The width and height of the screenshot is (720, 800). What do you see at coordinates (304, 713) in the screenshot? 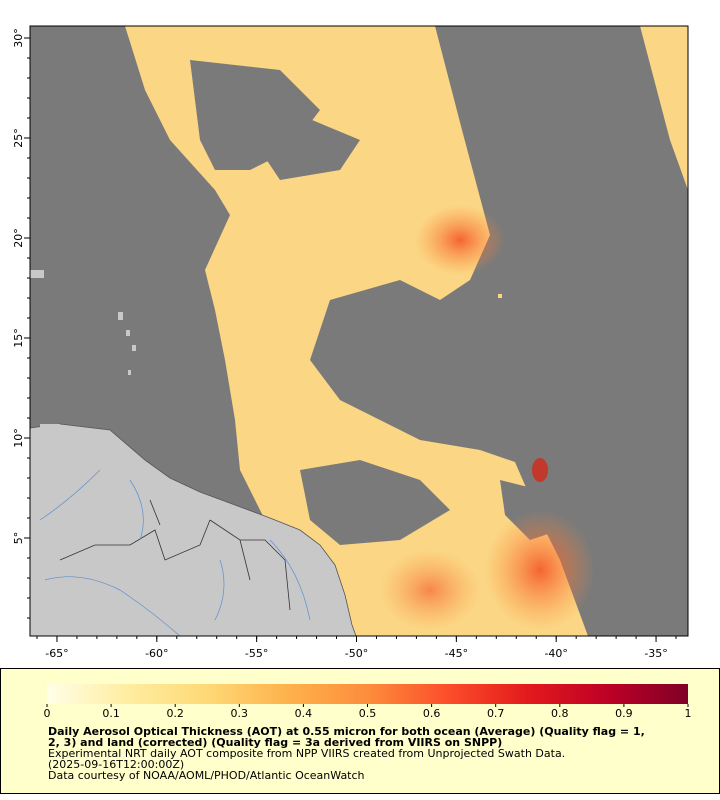
I see `colorbar-tick-label: 0.4` at bounding box center [304, 713].